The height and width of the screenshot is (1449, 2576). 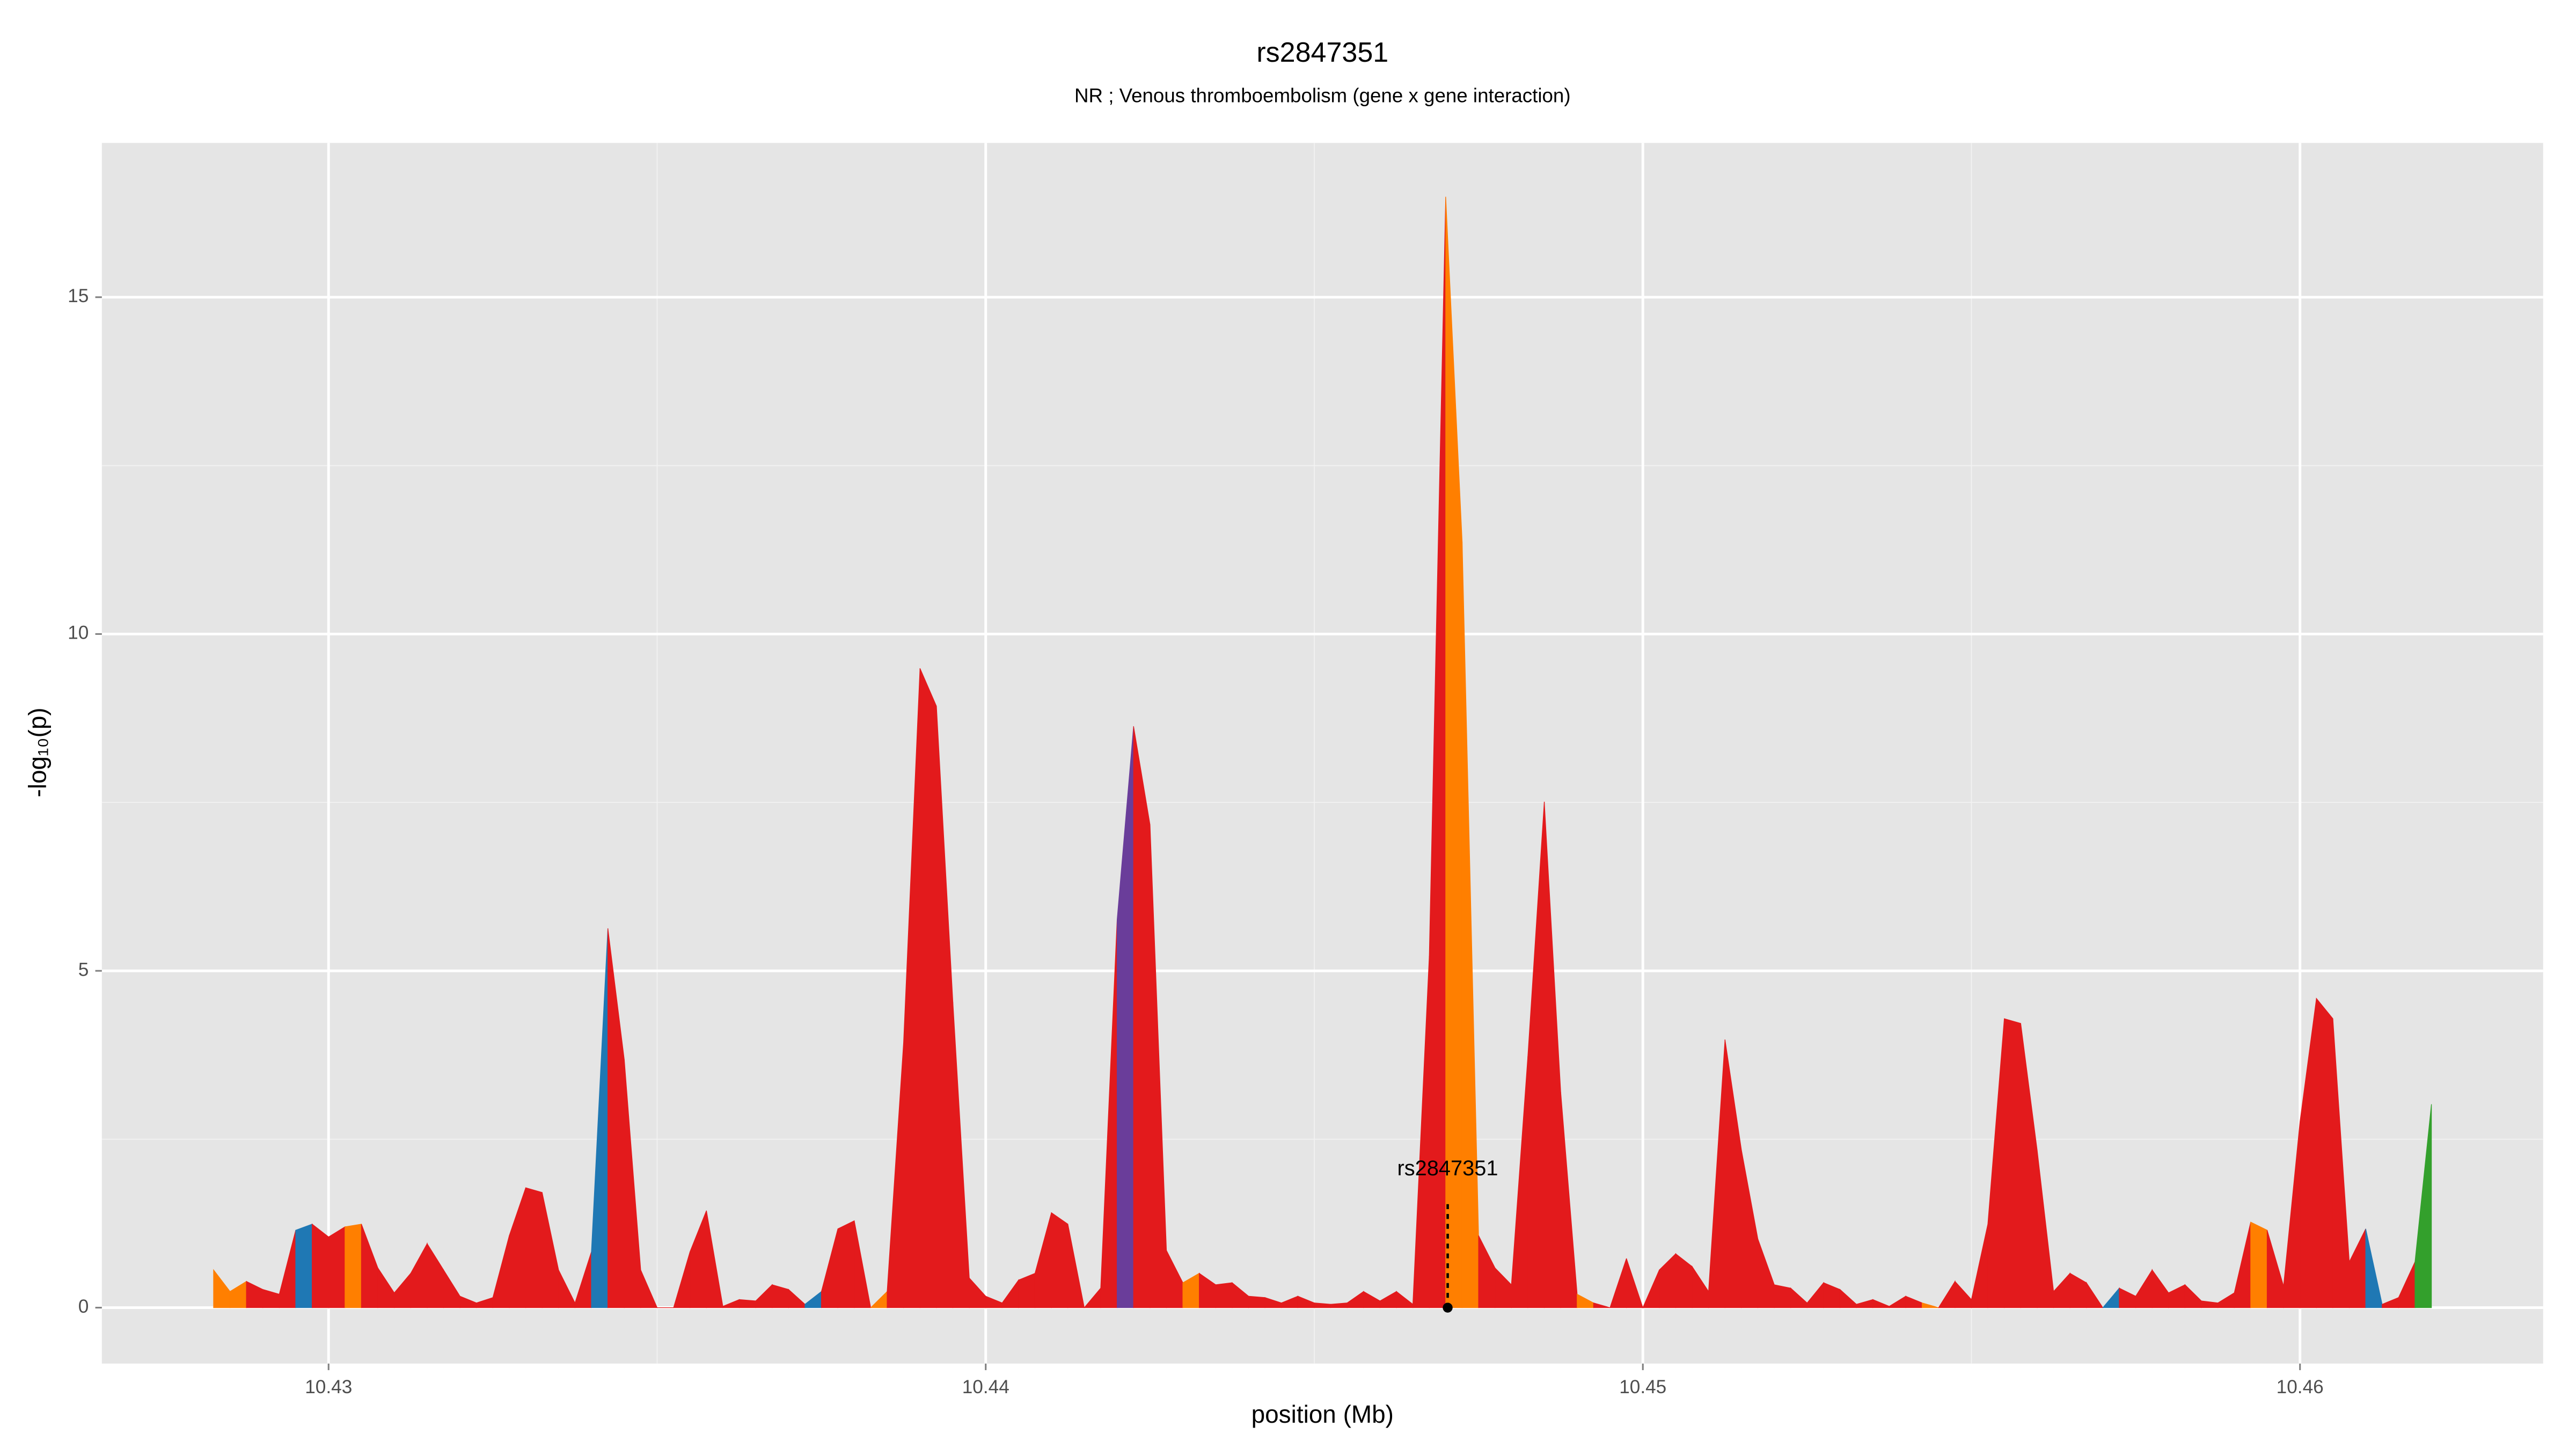 What do you see at coordinates (1448, 1307) in the screenshot?
I see `annotation-point` at bounding box center [1448, 1307].